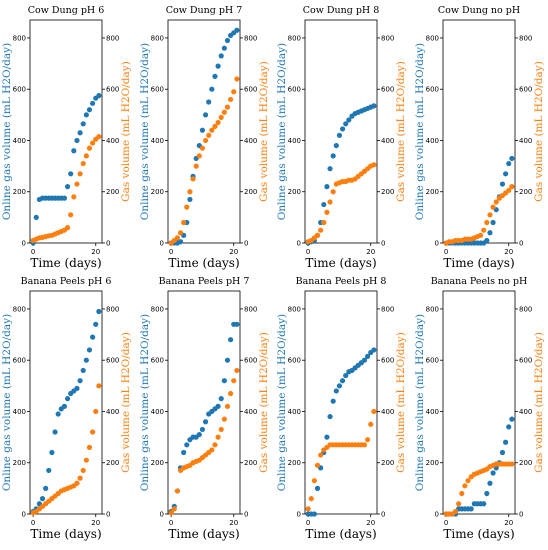  I want to click on panel-title: Banana Peels pH 7, so click(204, 281).